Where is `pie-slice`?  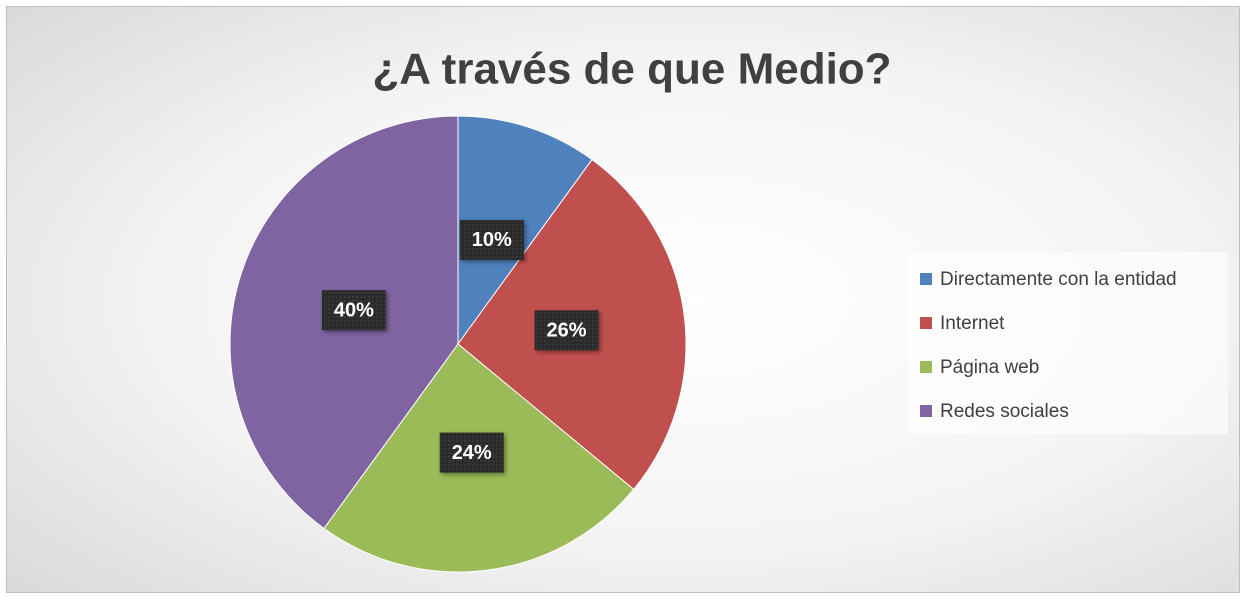
pie-slice is located at coordinates (525, 230).